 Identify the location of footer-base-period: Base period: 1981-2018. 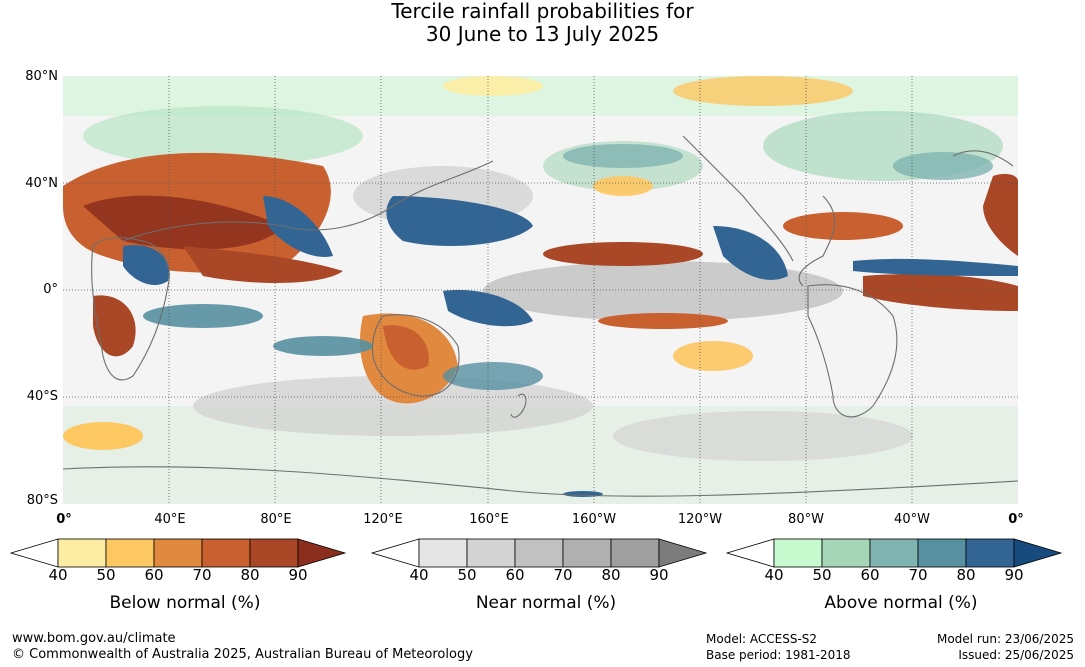
(778, 655).